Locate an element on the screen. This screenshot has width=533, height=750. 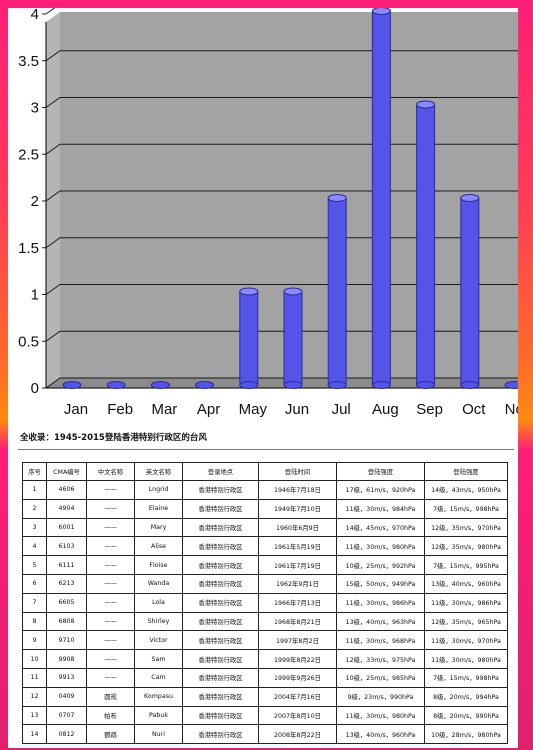
table-cell: 1 is located at coordinates (34, 490).